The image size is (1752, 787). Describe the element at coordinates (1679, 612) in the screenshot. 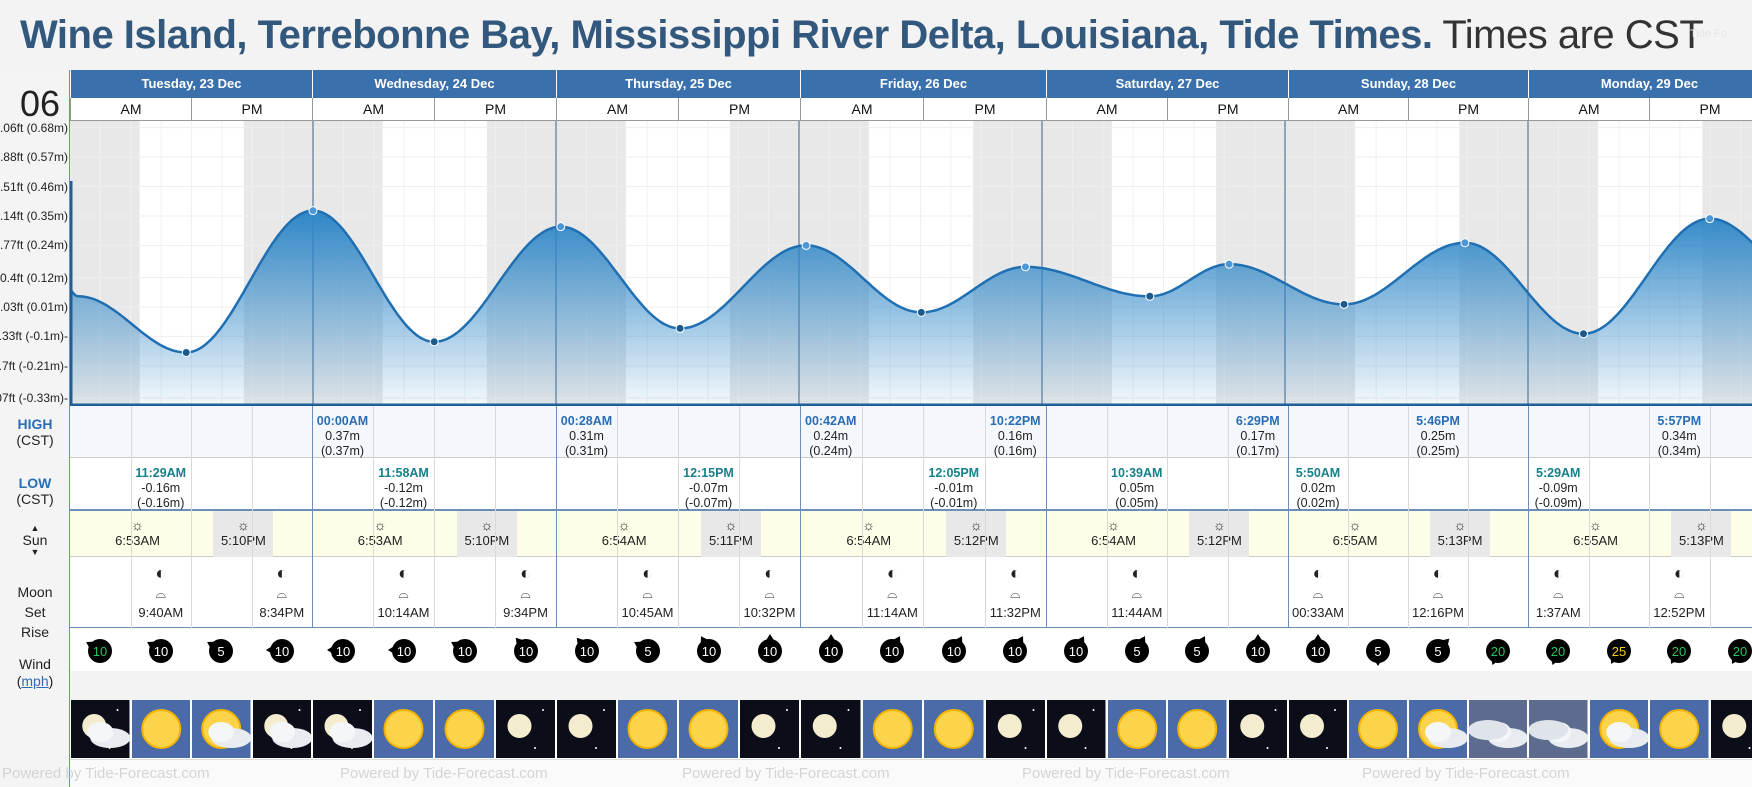

I see `moon-time: 12:52PM` at that location.